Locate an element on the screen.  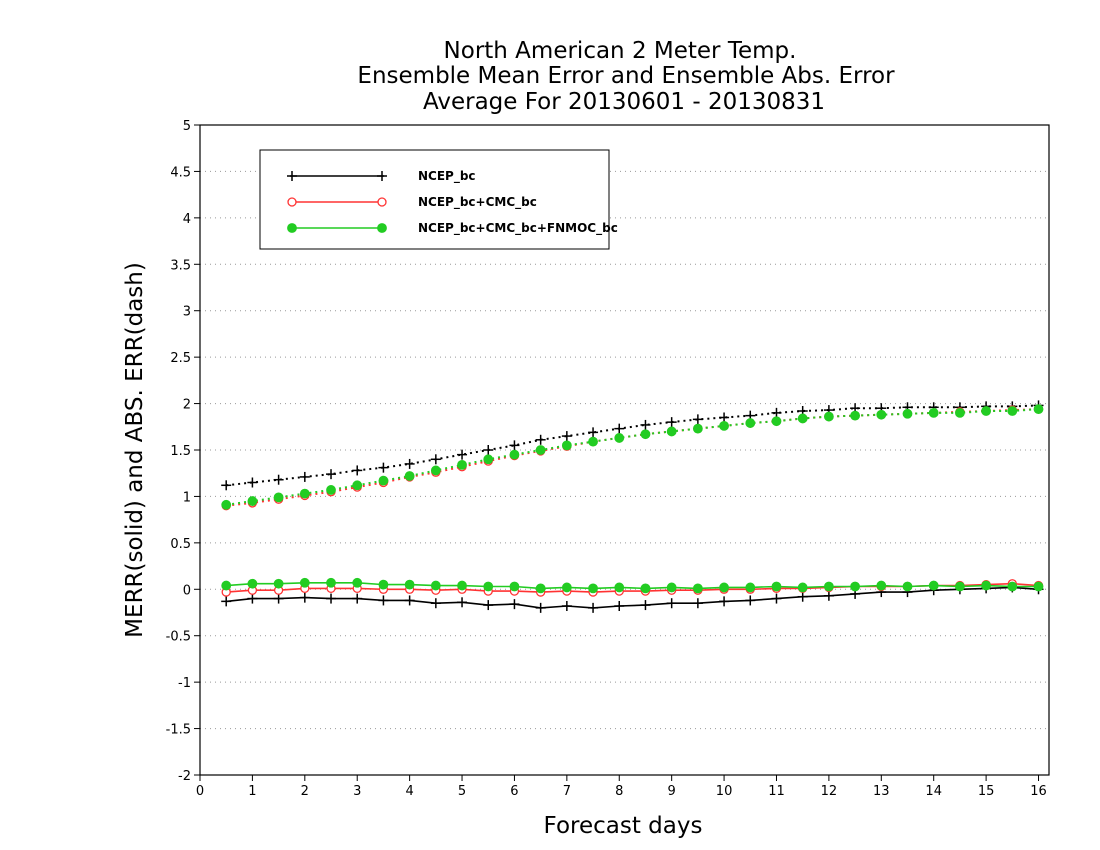
legend-label: NCEP_bc+CMC_bc+FNMOC_bc is located at coordinates (518, 228).